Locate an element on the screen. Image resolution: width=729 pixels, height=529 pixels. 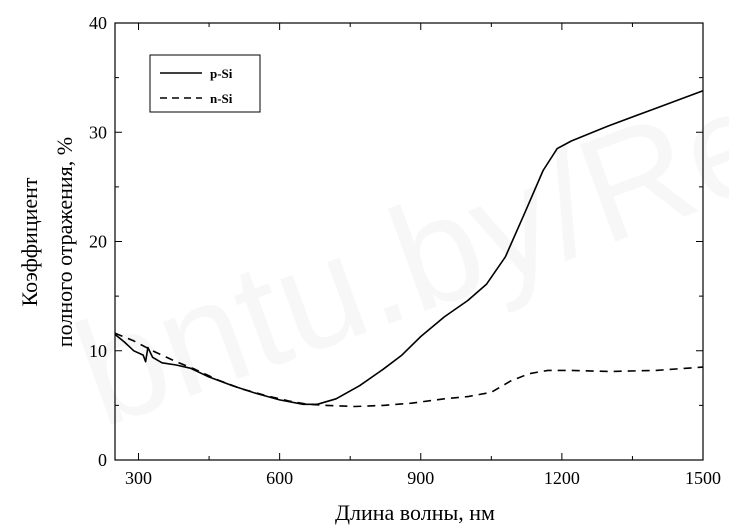
series-line-n-si is located at coordinates (409, 370).